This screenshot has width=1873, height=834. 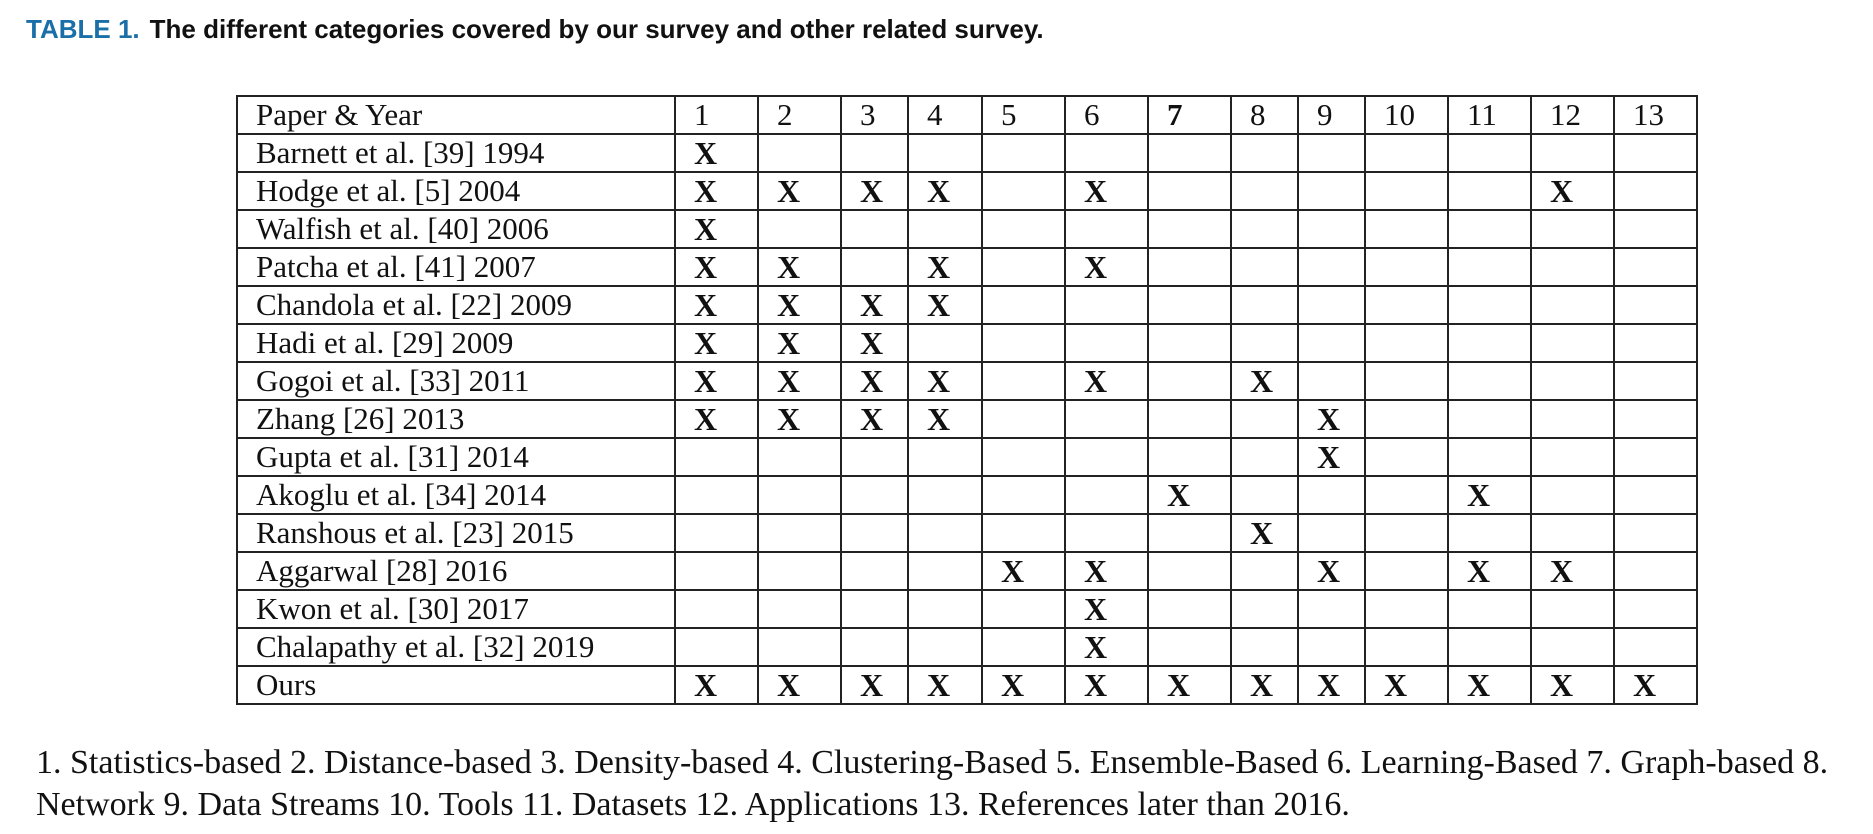 I want to click on paper-year-cell: Aggarwal [28] 2016, so click(x=456, y=571).